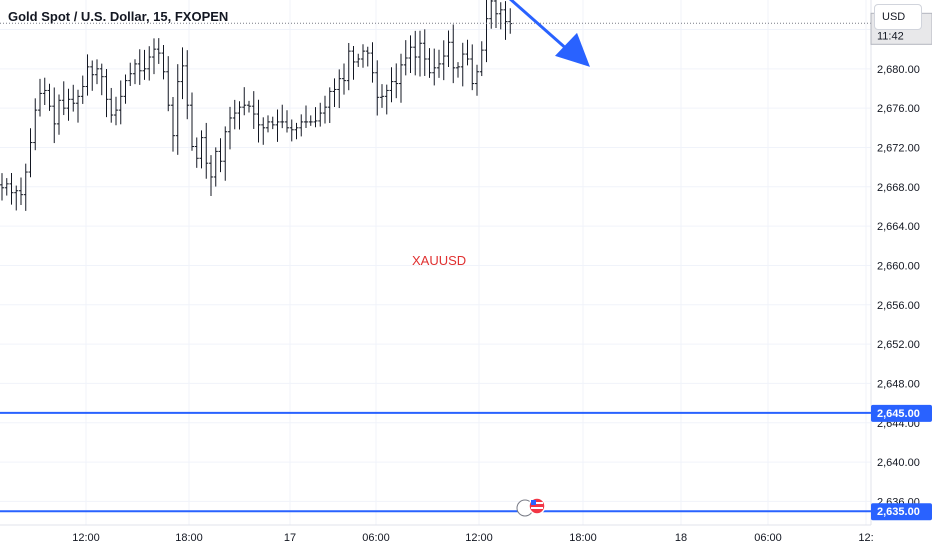 The width and height of the screenshot is (932, 550). What do you see at coordinates (898, 70) in the screenshot?
I see `y-tick-label: 2,680.00` at bounding box center [898, 70].